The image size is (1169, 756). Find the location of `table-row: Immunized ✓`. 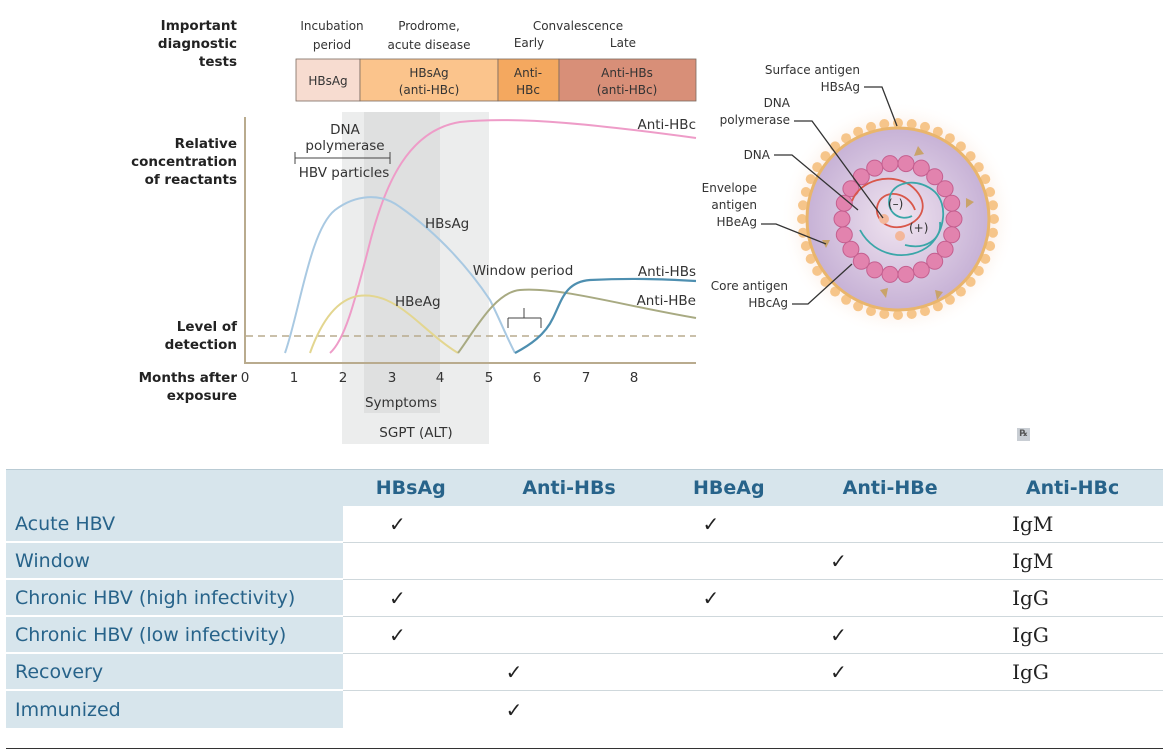

table-row: Immunized ✓ is located at coordinates (584, 709).